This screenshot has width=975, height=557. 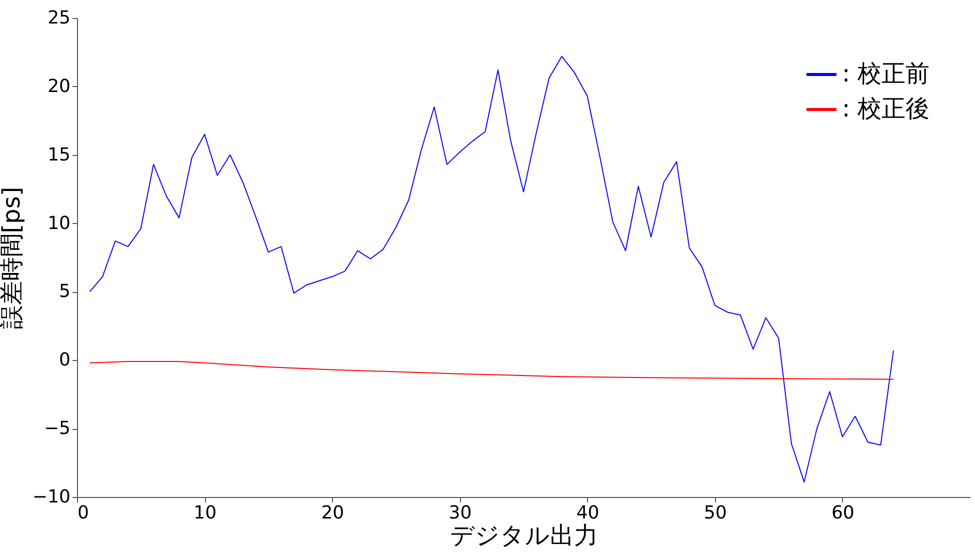 What do you see at coordinates (715, 513) in the screenshot?
I see `x-tick-label: 50` at bounding box center [715, 513].